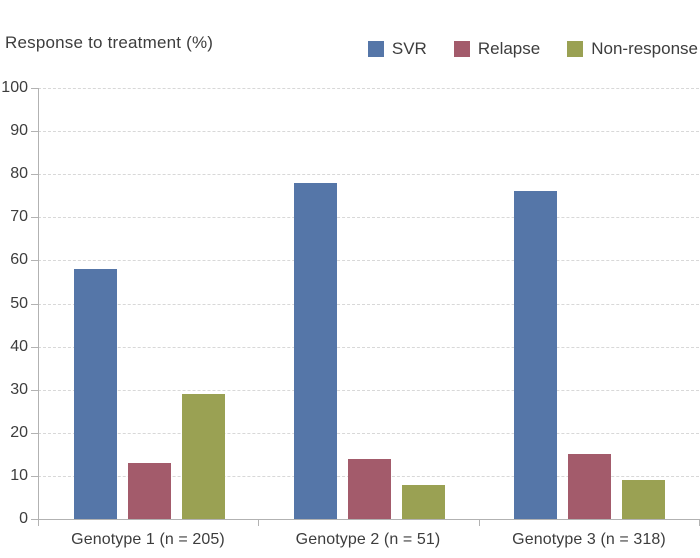 The width and height of the screenshot is (700, 558). I want to click on y-axis-label-70: 70, so click(19, 216).